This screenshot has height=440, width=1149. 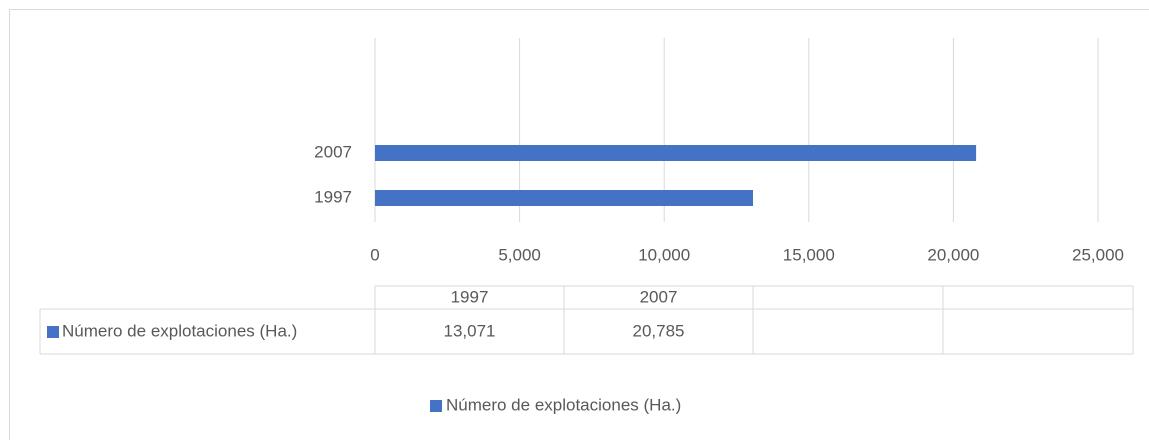 What do you see at coordinates (519, 254) in the screenshot?
I see `x-tick-label: 5,000` at bounding box center [519, 254].